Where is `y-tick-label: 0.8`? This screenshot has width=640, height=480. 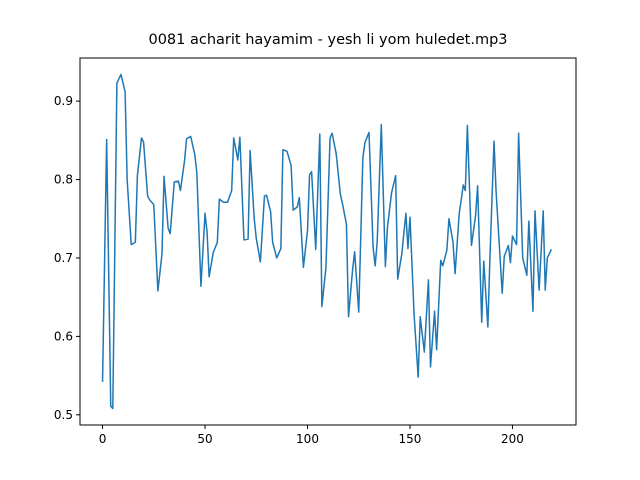 y-tick-label: 0.8 is located at coordinates (63, 180).